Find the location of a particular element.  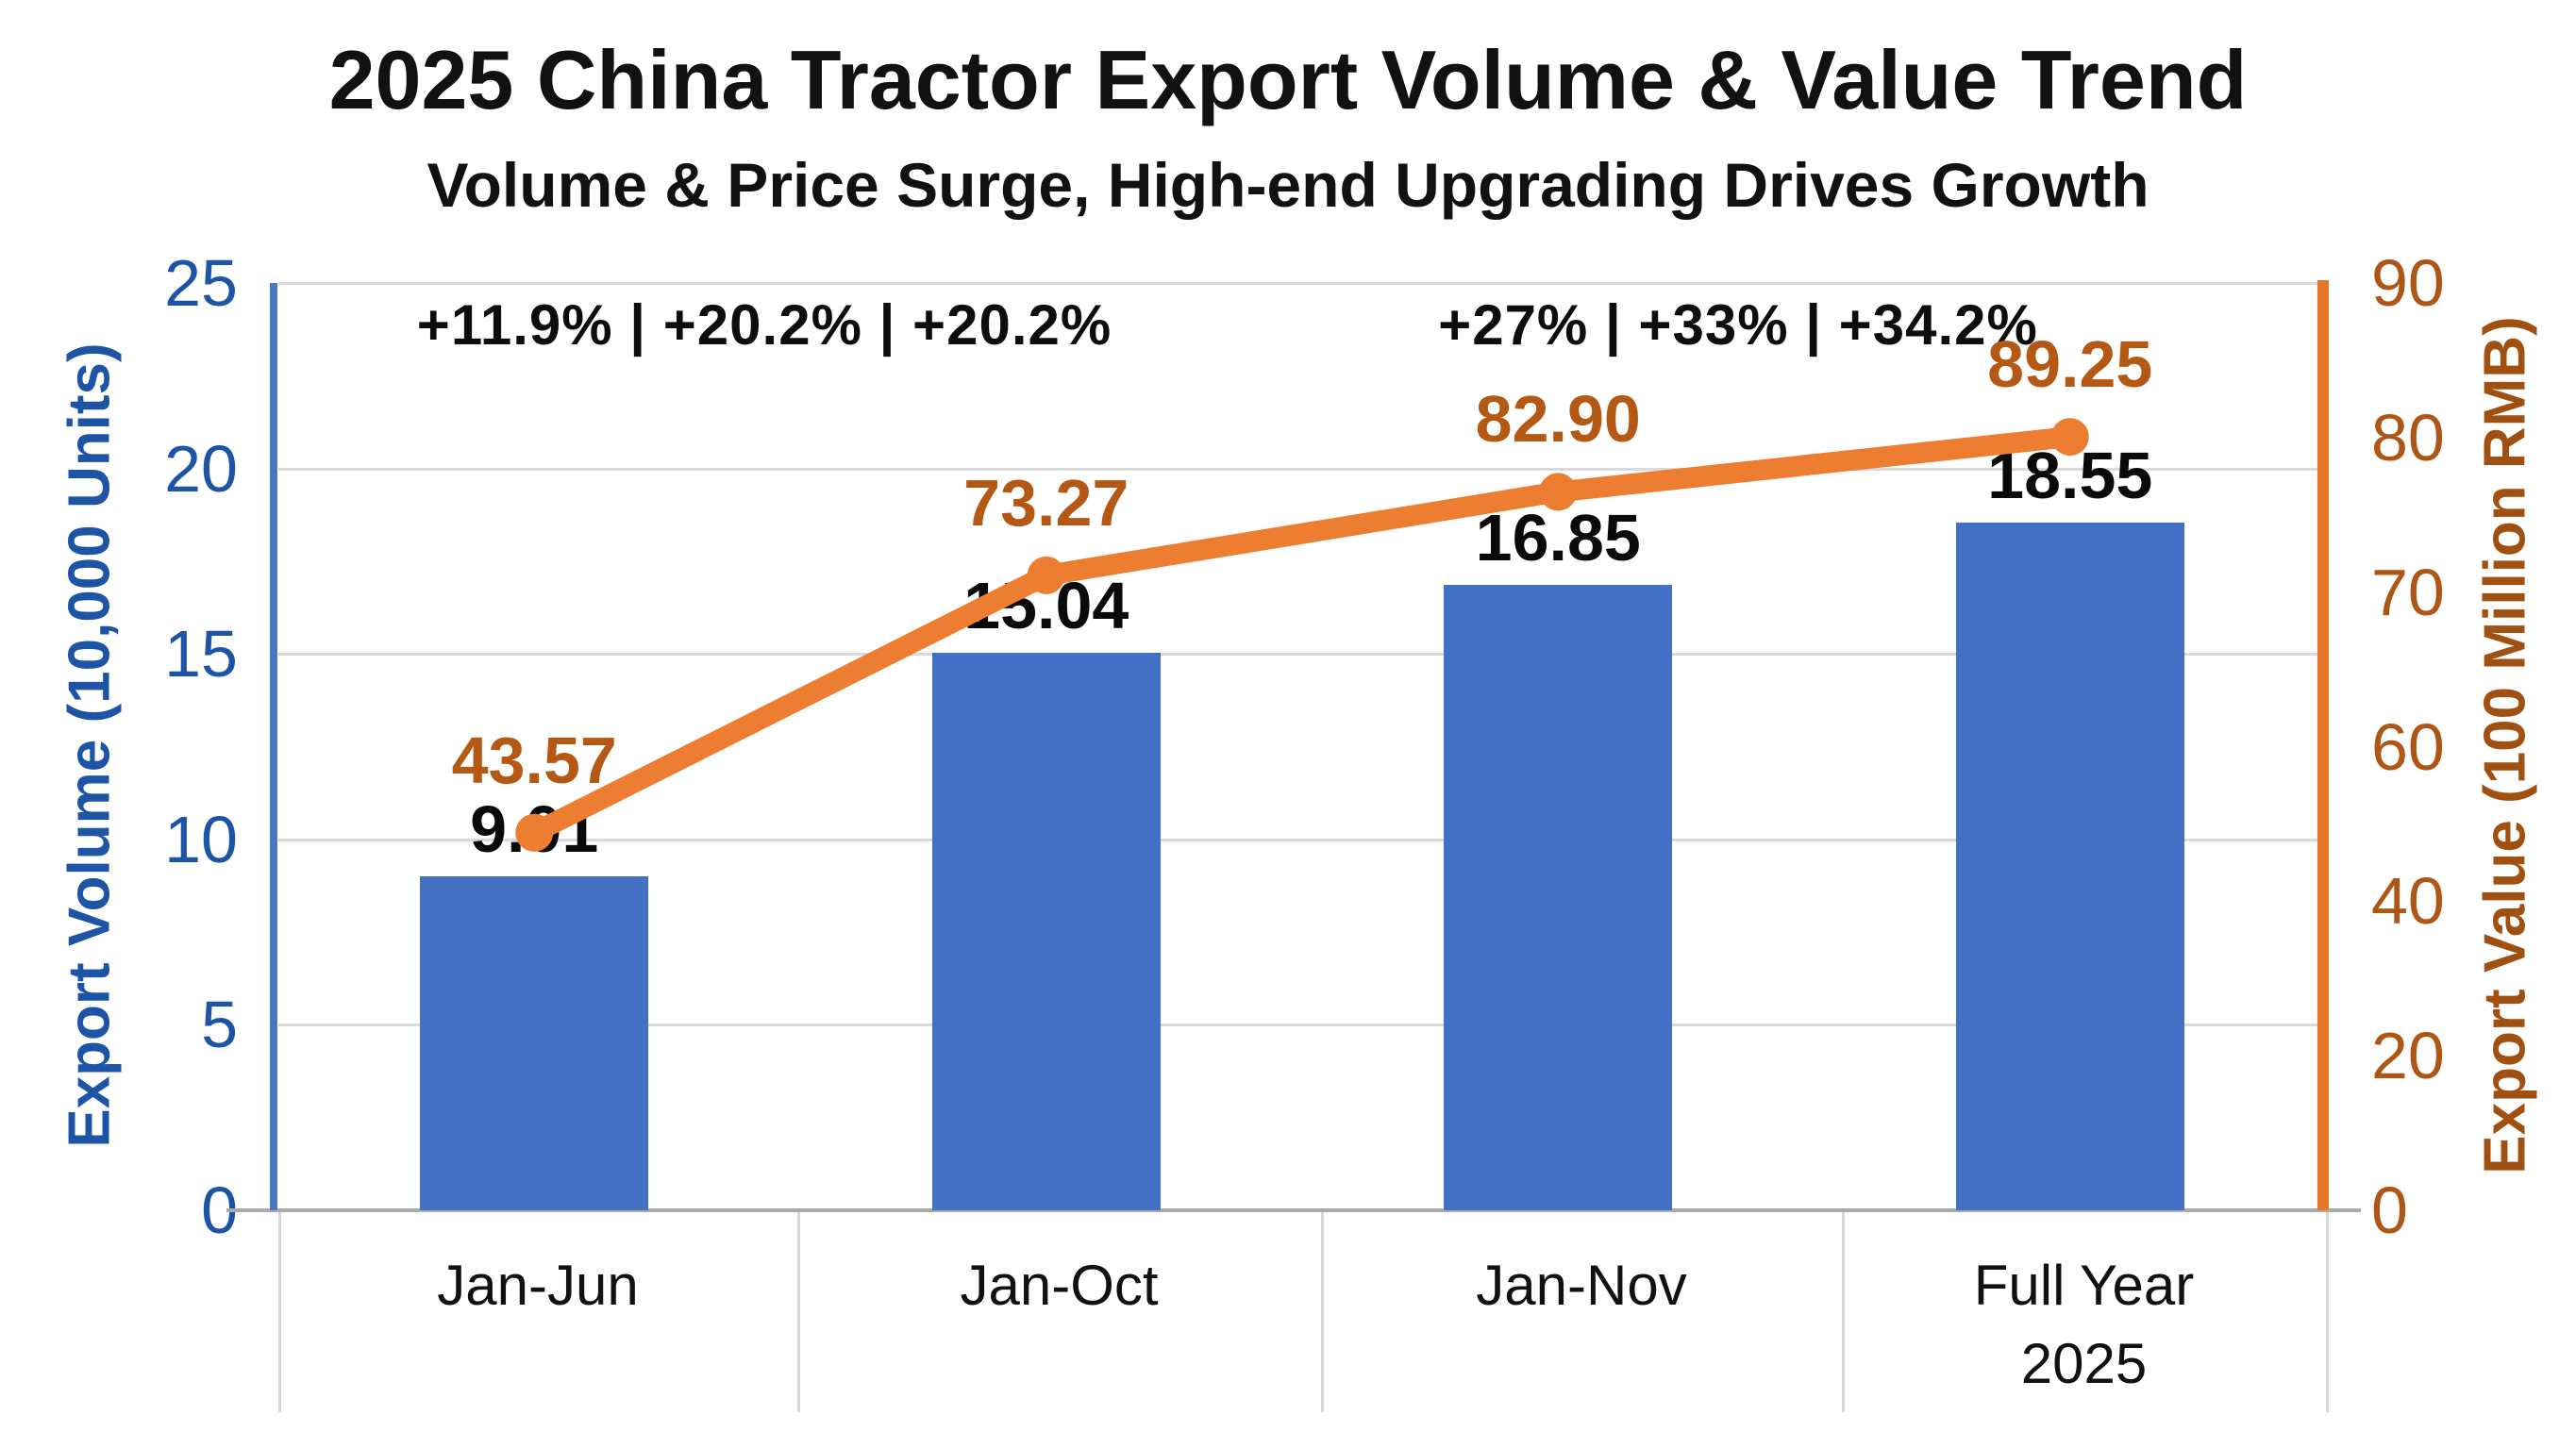

x-tick-label: Jan-Oct is located at coordinates (1059, 1285).